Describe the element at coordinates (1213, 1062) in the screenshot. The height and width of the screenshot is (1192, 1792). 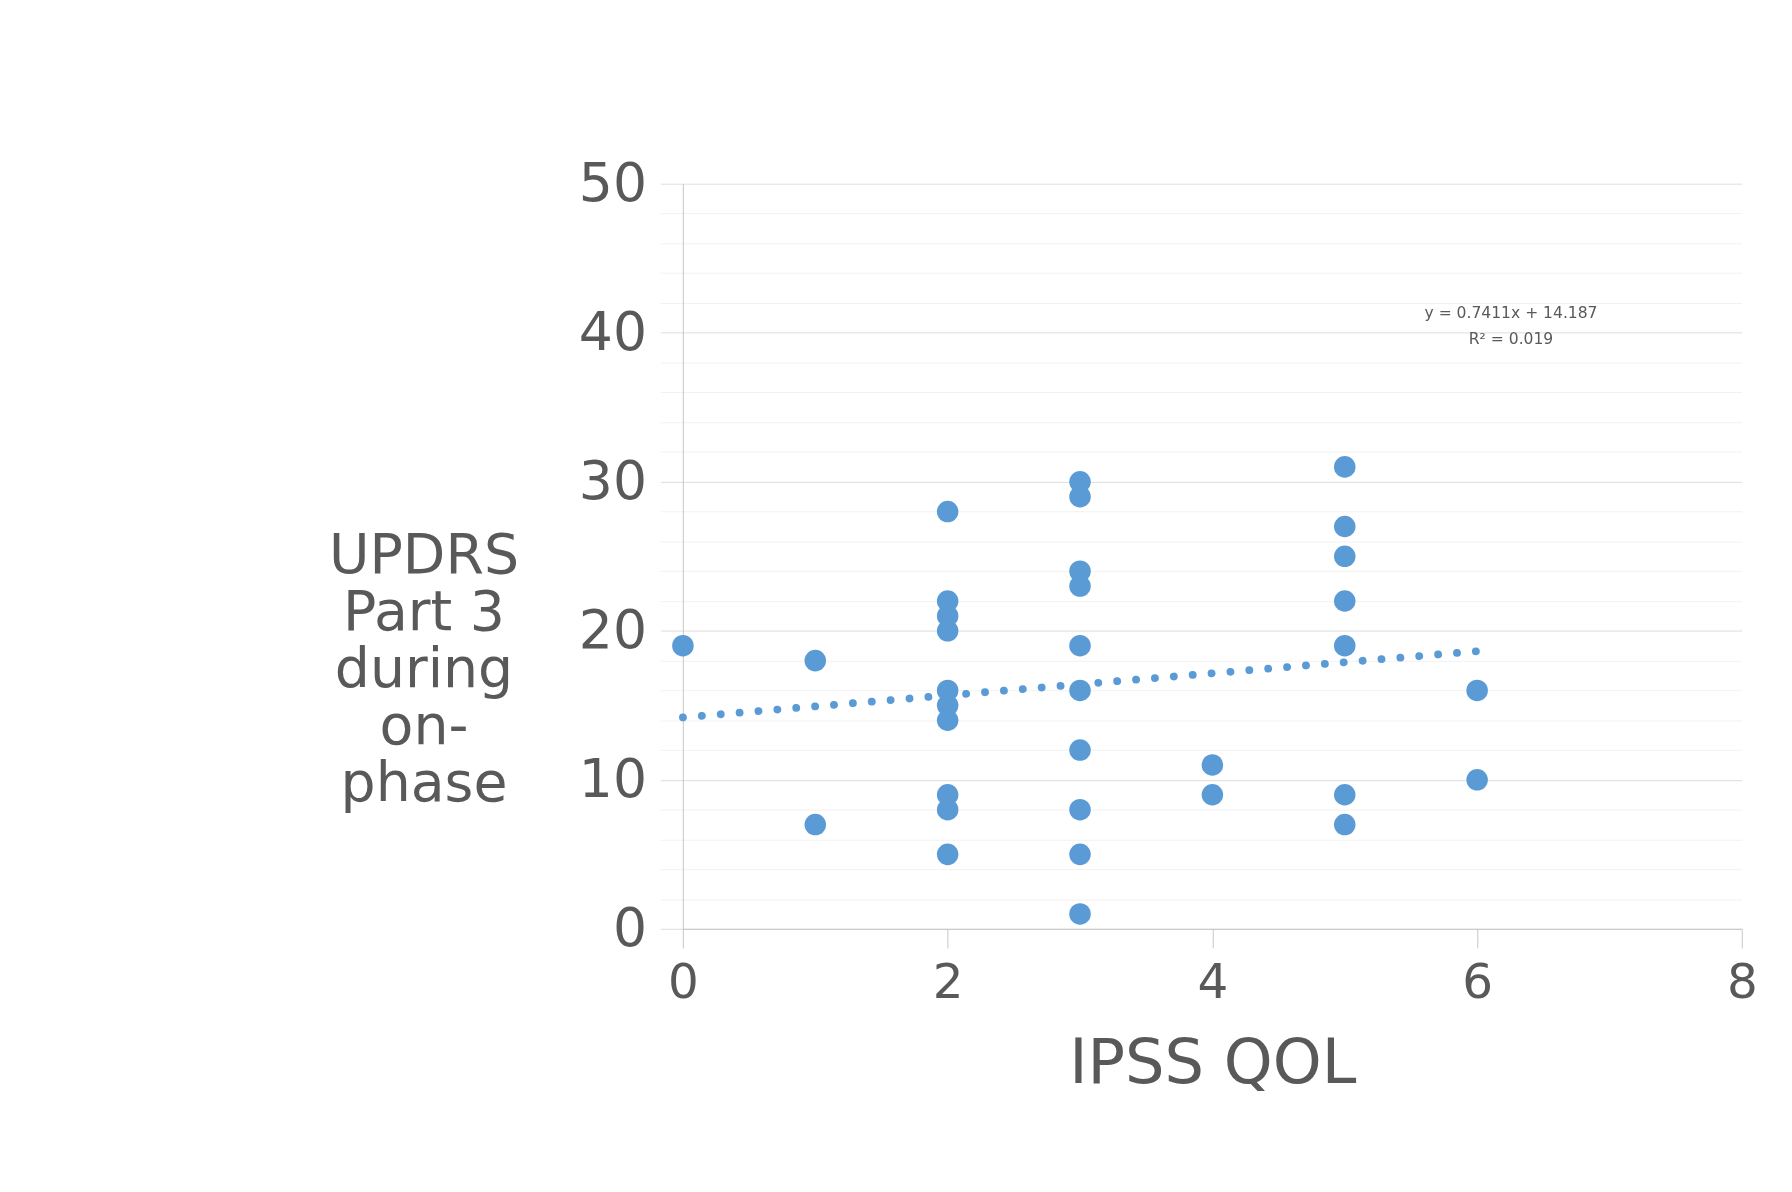
I see `x-axis-title: IPSS QOL` at that location.